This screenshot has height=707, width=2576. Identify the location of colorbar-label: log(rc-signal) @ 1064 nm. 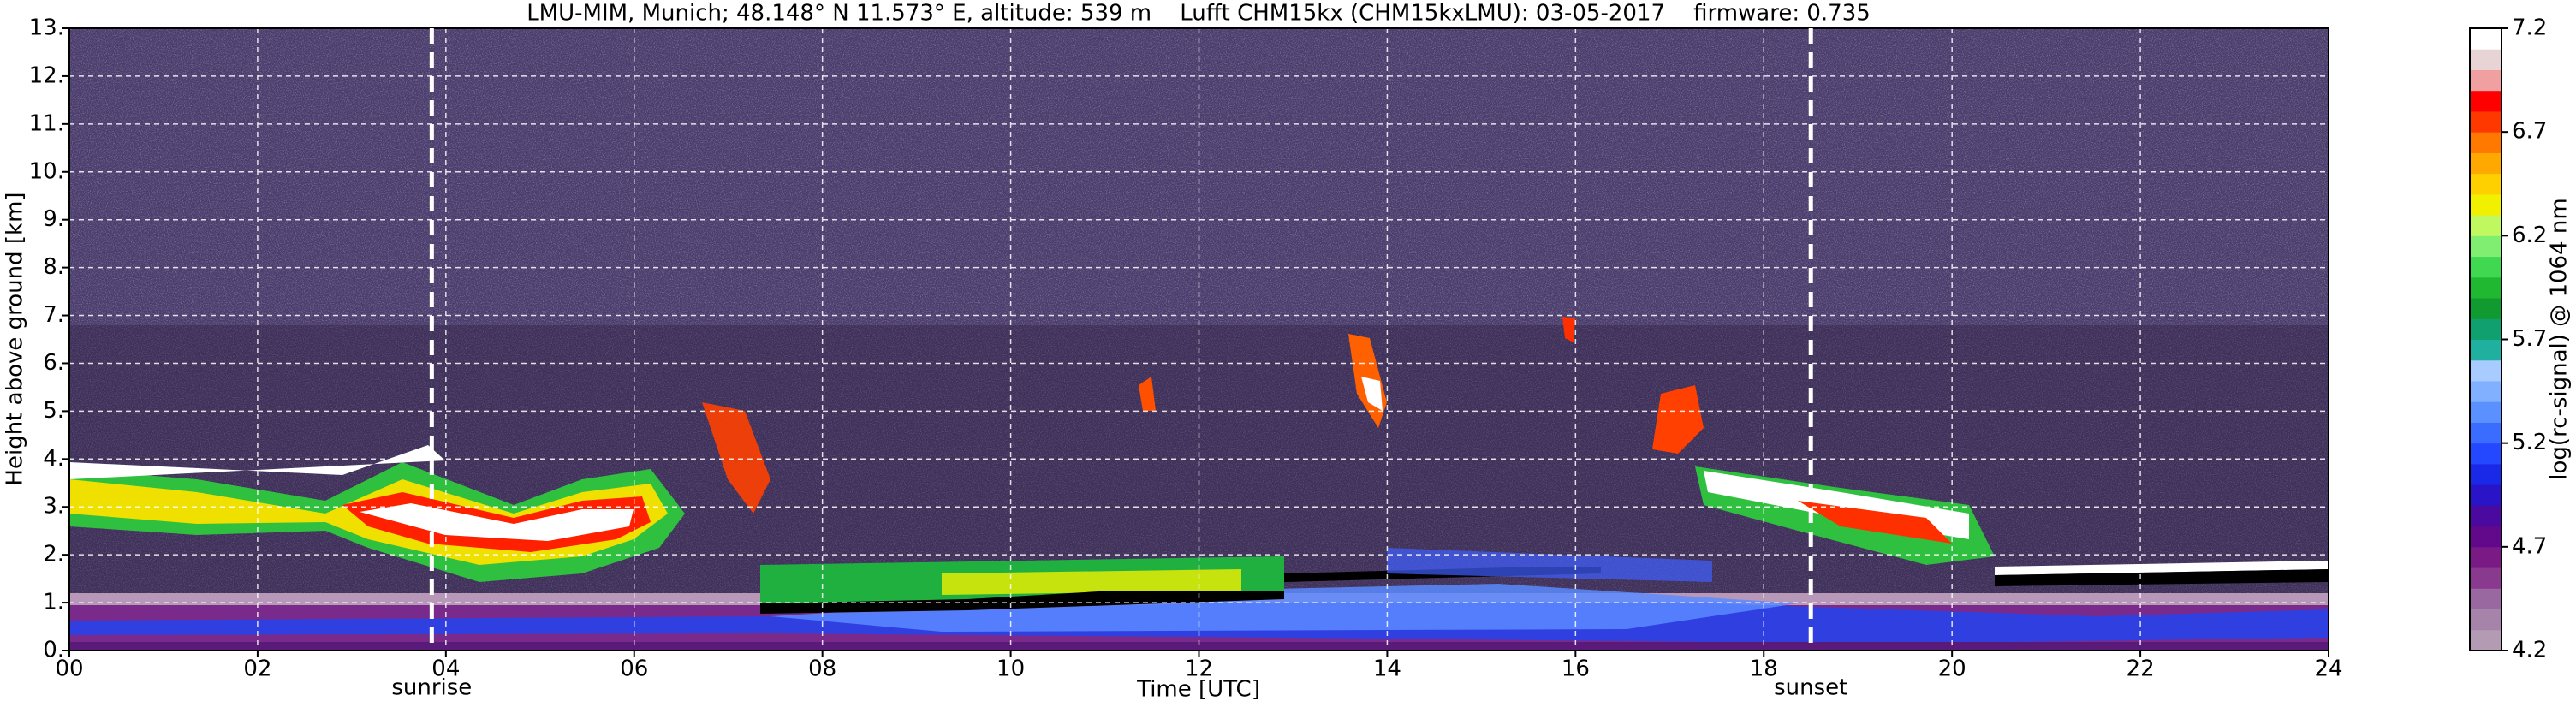
(2560, 338).